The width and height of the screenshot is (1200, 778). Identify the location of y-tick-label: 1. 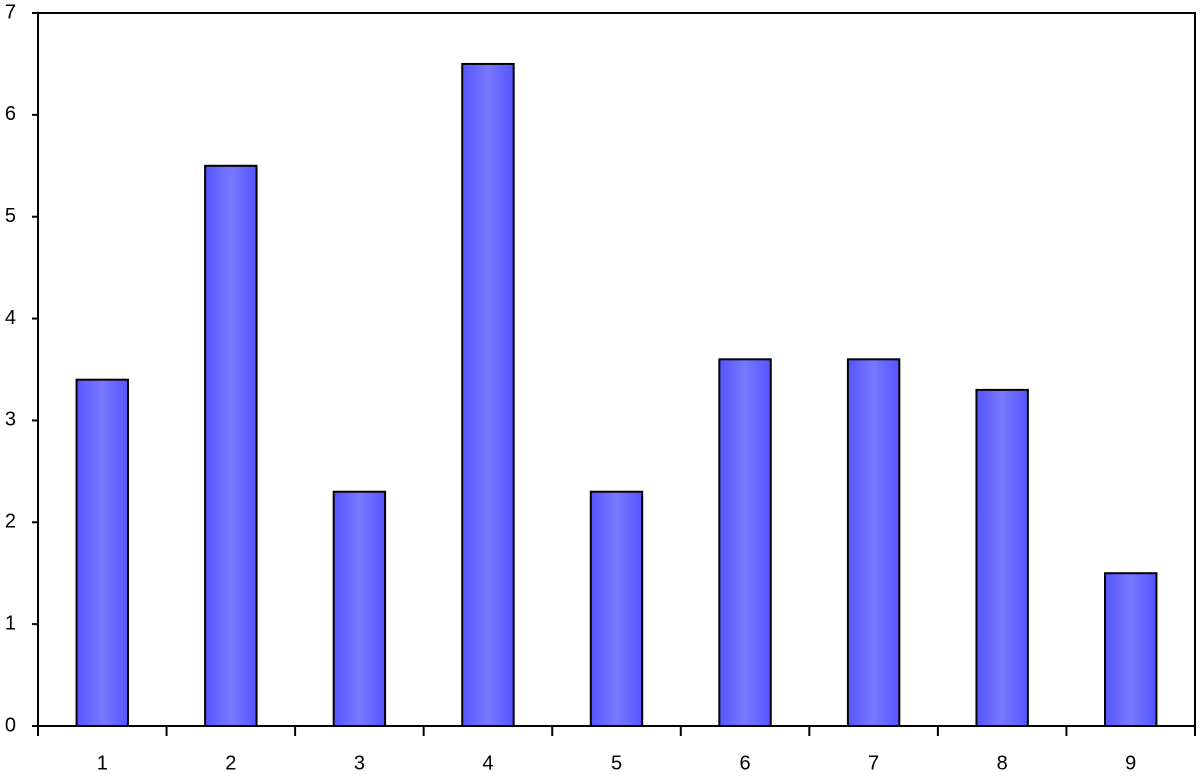
(10, 623).